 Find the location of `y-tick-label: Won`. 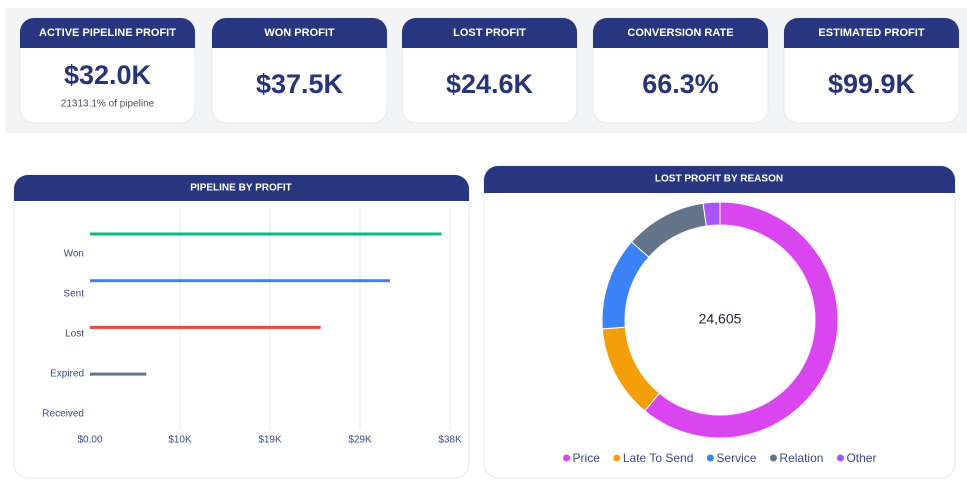

y-tick-label: Won is located at coordinates (74, 254).